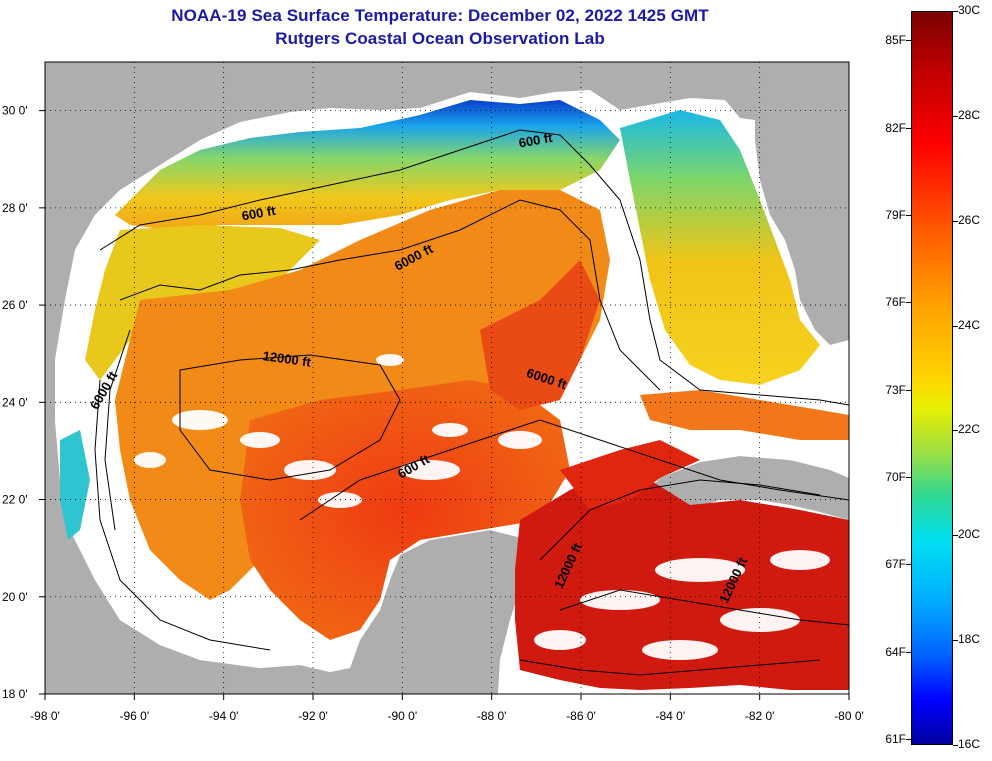  What do you see at coordinates (895, 40) in the screenshot?
I see `colorbar-fahrenheit-label: 85F` at bounding box center [895, 40].